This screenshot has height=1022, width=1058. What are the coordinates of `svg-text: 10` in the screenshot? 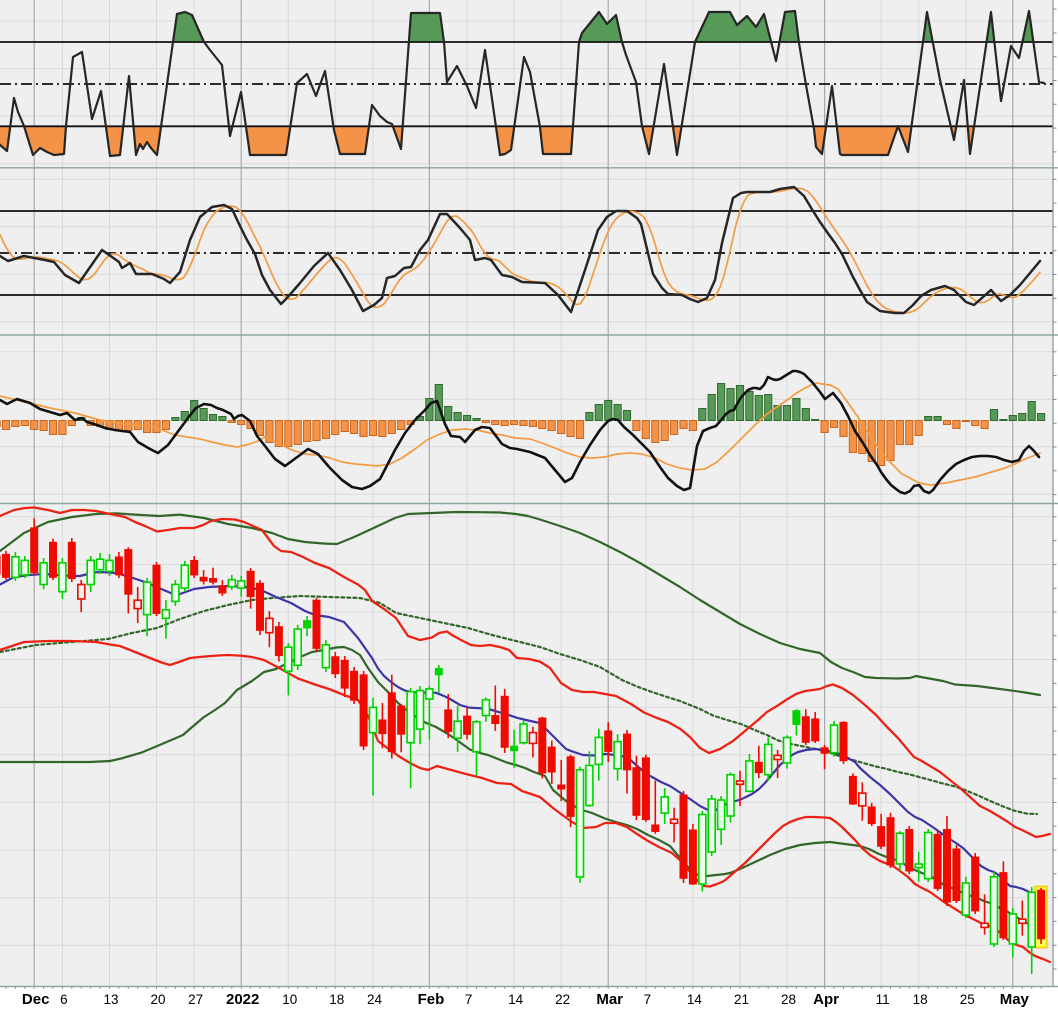 It's located at (289, 999).